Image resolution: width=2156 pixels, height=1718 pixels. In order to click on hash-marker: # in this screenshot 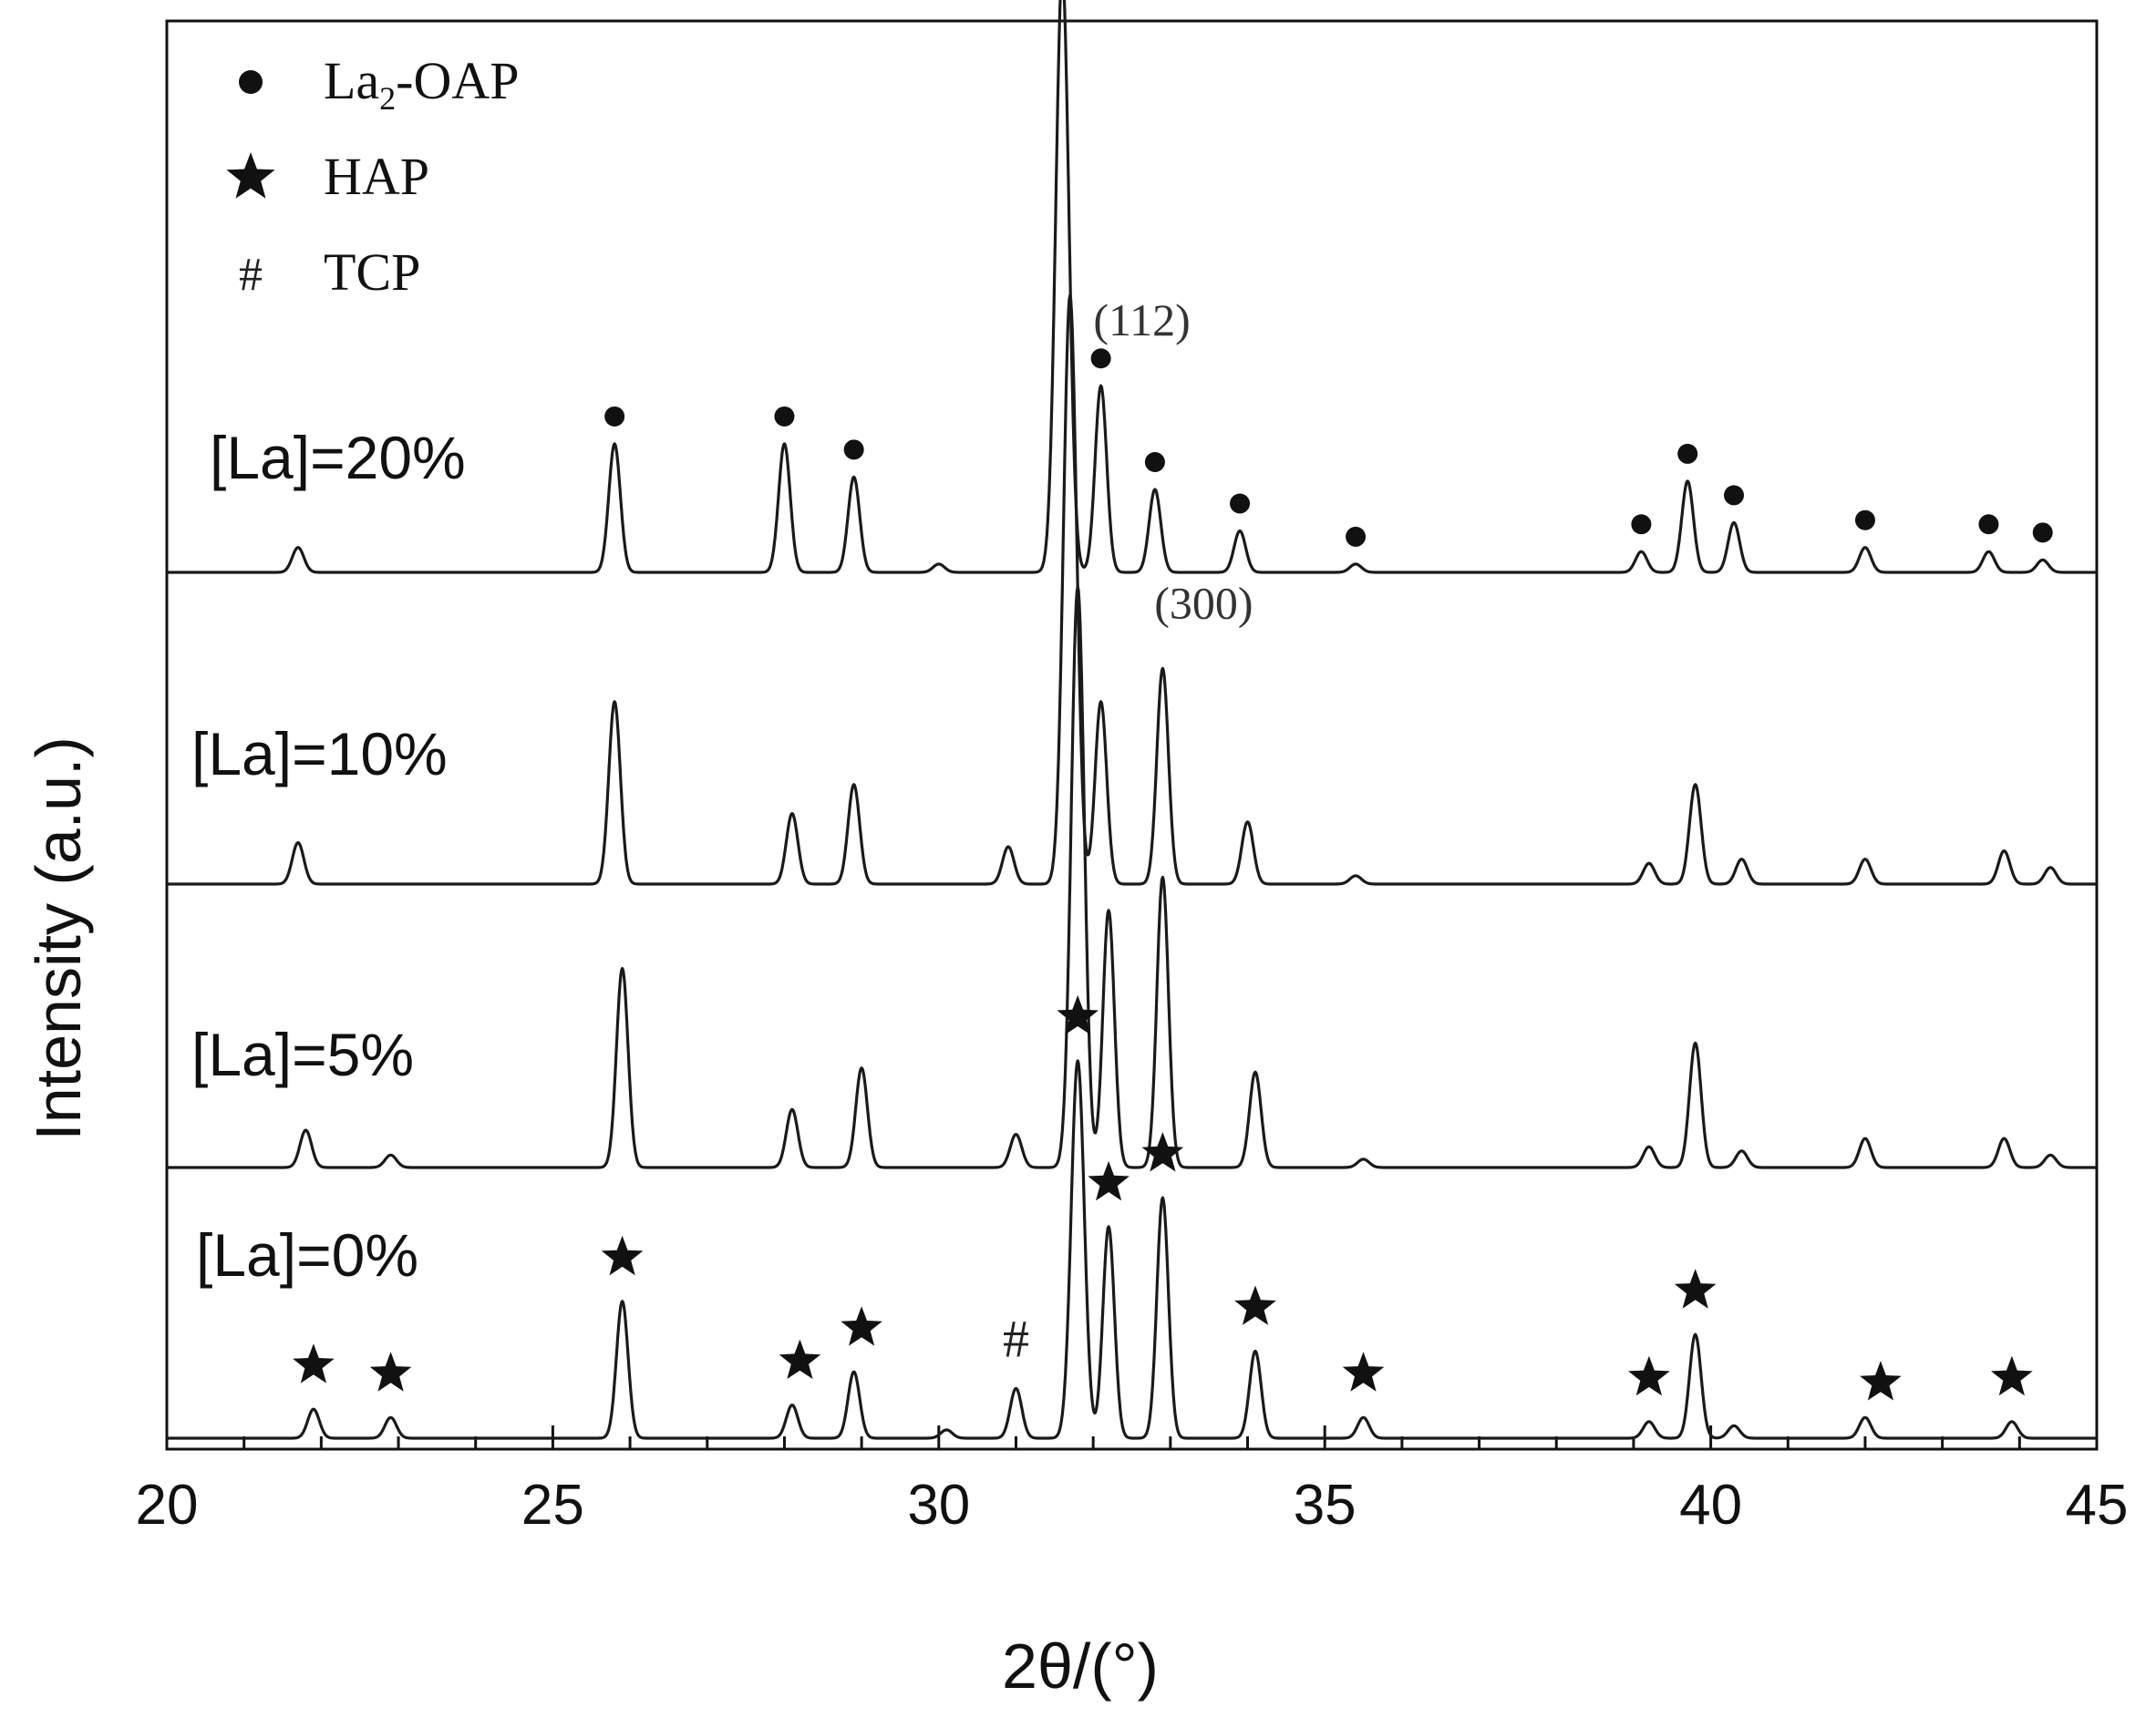, I will do `click(1016, 1338)`.